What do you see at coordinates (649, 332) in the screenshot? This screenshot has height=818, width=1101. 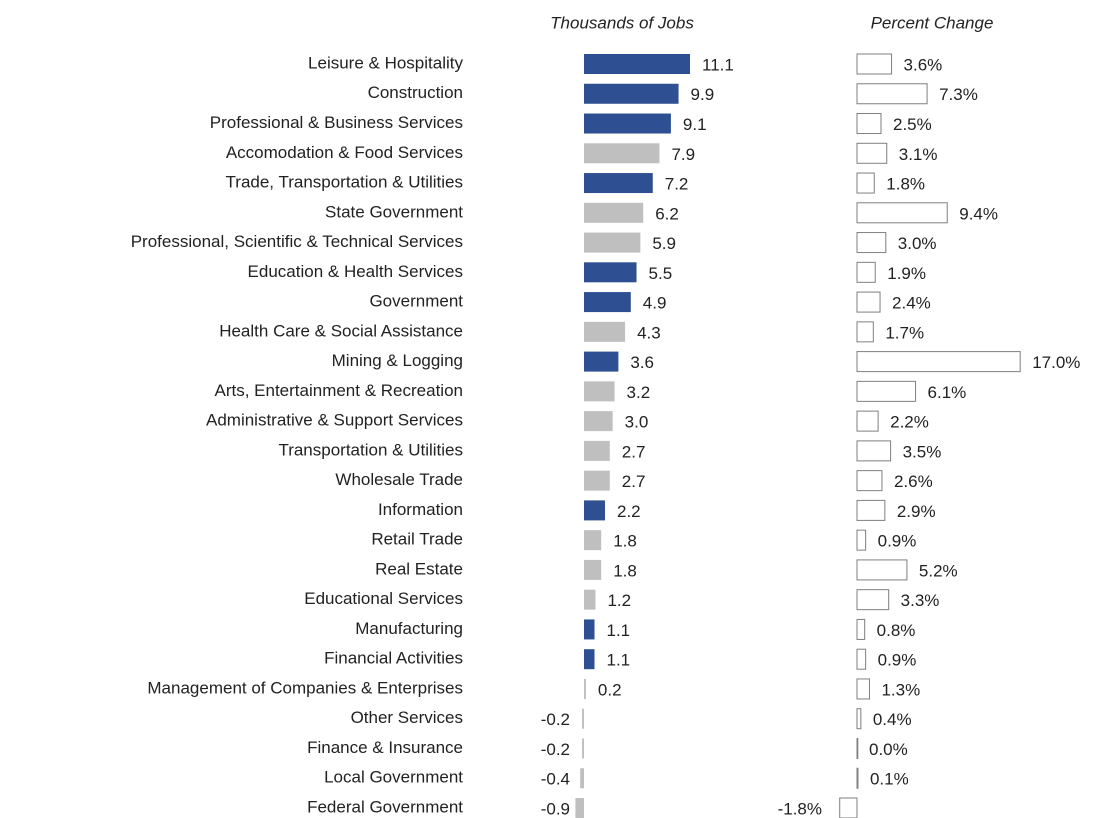 I see `value-label: 4.3` at bounding box center [649, 332].